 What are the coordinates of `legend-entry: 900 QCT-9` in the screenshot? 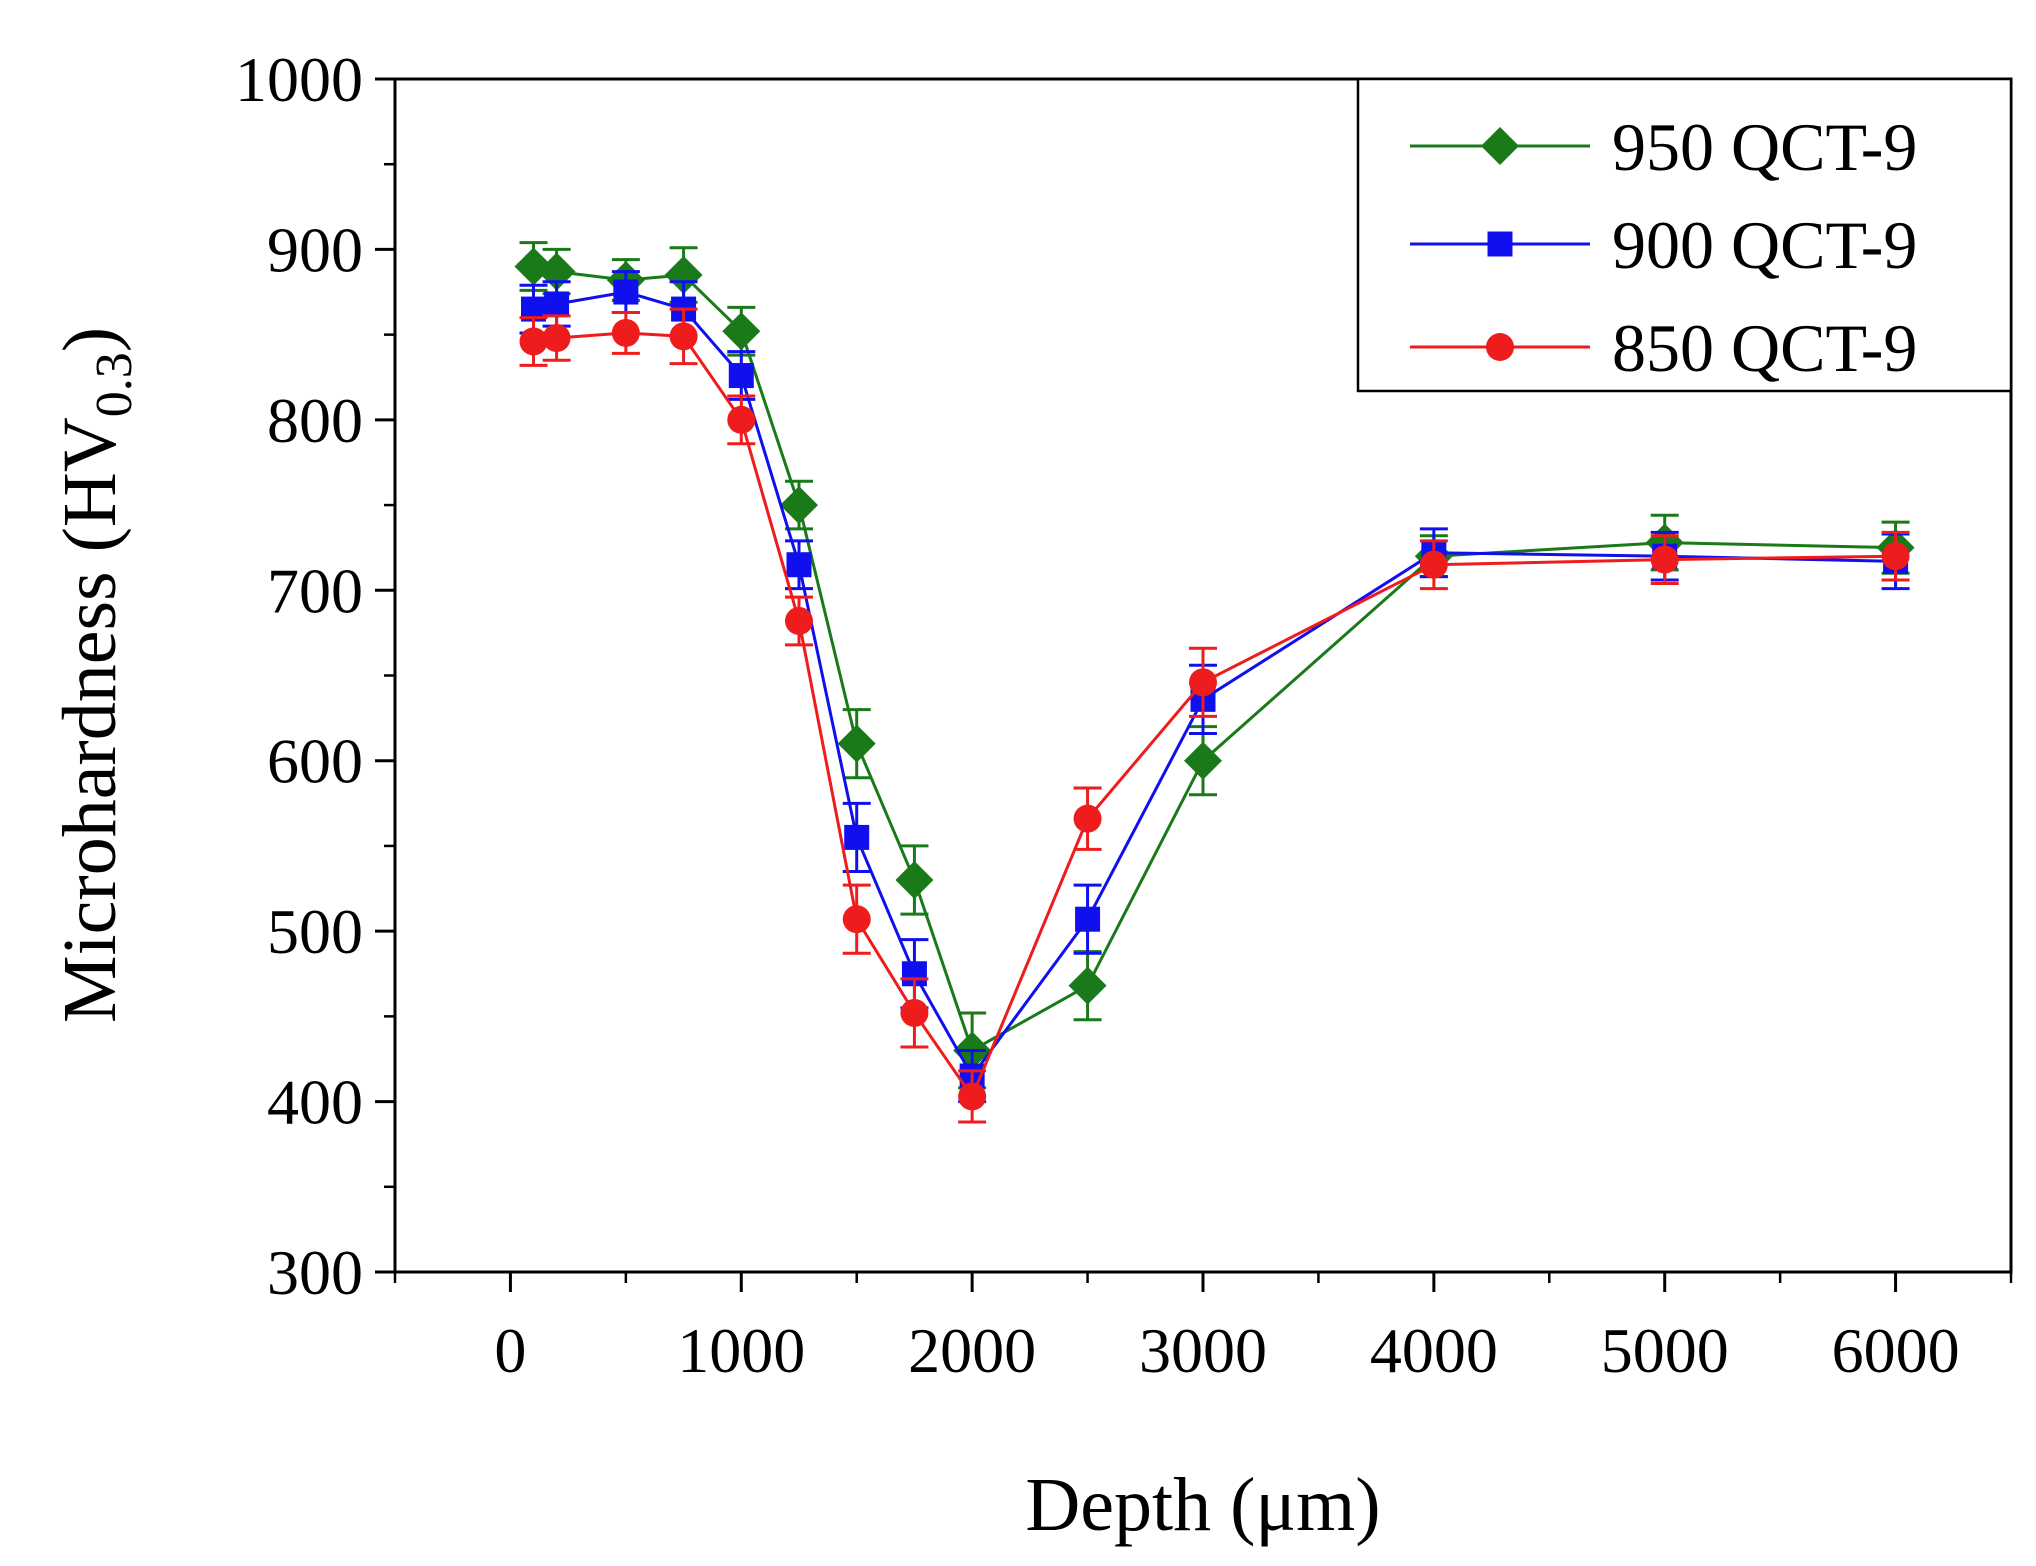 It's located at (1663, 245).